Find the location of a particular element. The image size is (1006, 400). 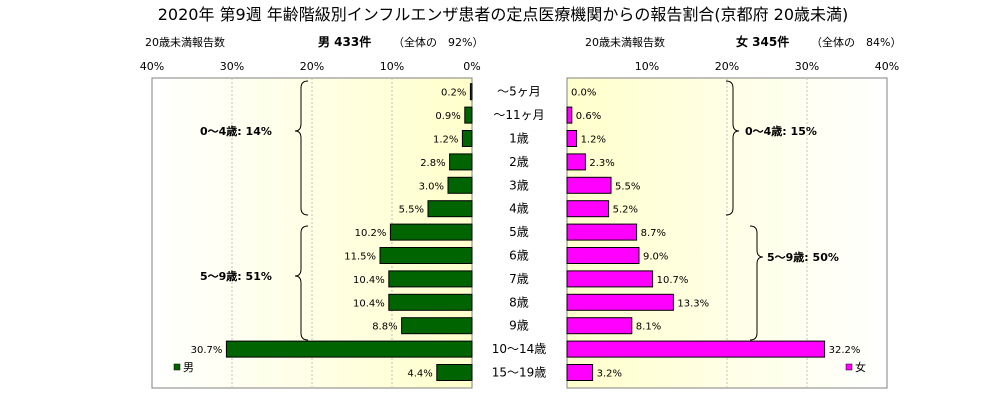

female-group-5-9: 5～9歳: 50% is located at coordinates (803, 257).